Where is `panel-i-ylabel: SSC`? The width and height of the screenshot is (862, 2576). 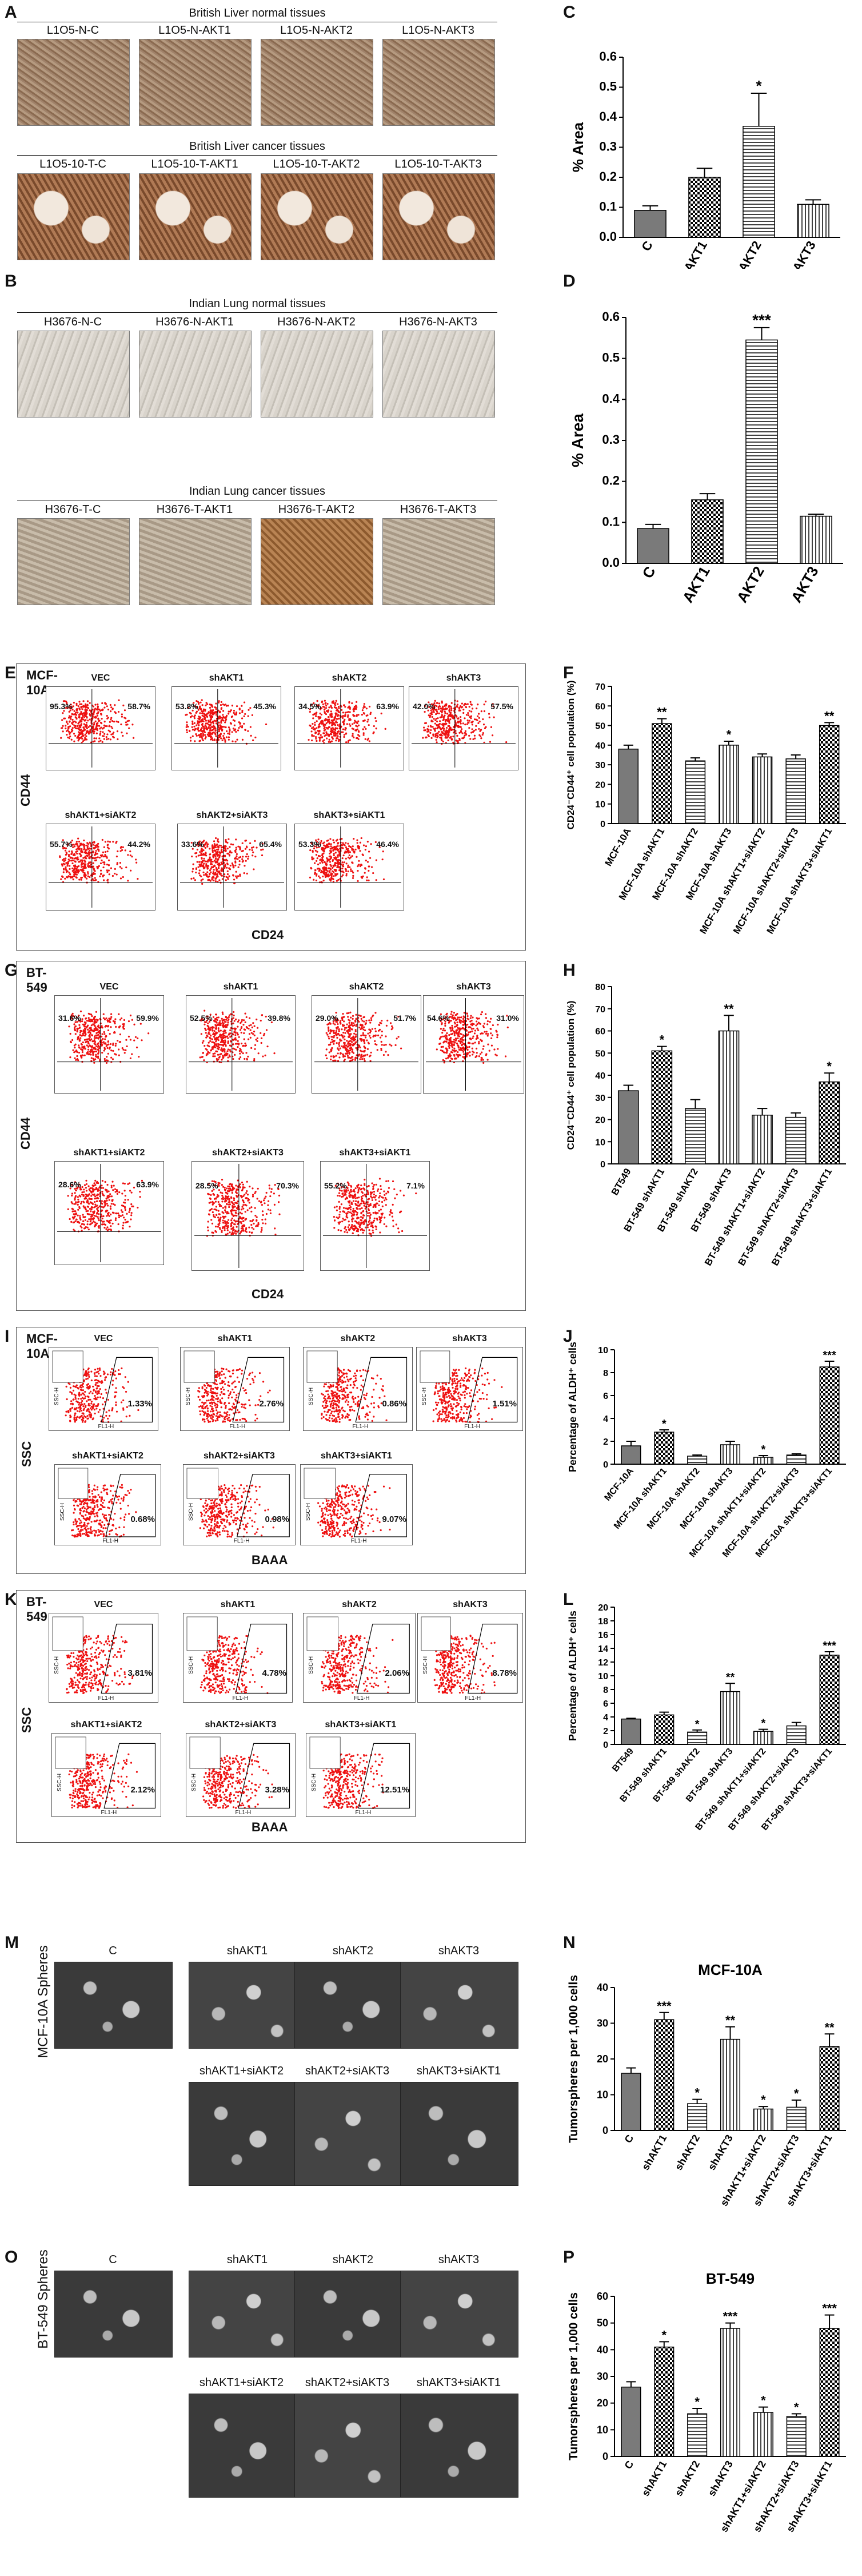 panel-i-ylabel: SSC is located at coordinates (26, 1454).